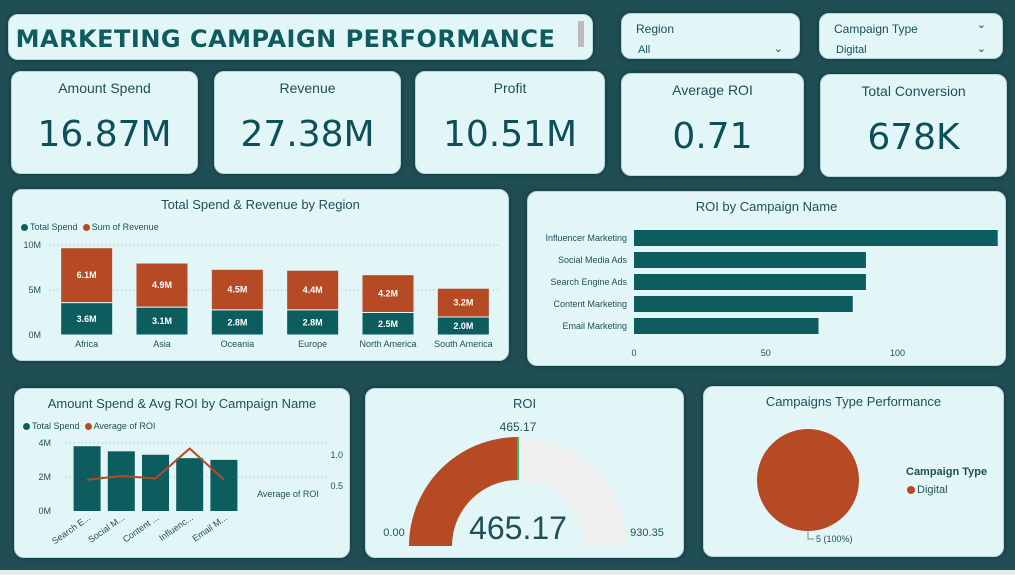 The width and height of the screenshot is (1015, 575). I want to click on kpi-label: Revenue, so click(307, 88).